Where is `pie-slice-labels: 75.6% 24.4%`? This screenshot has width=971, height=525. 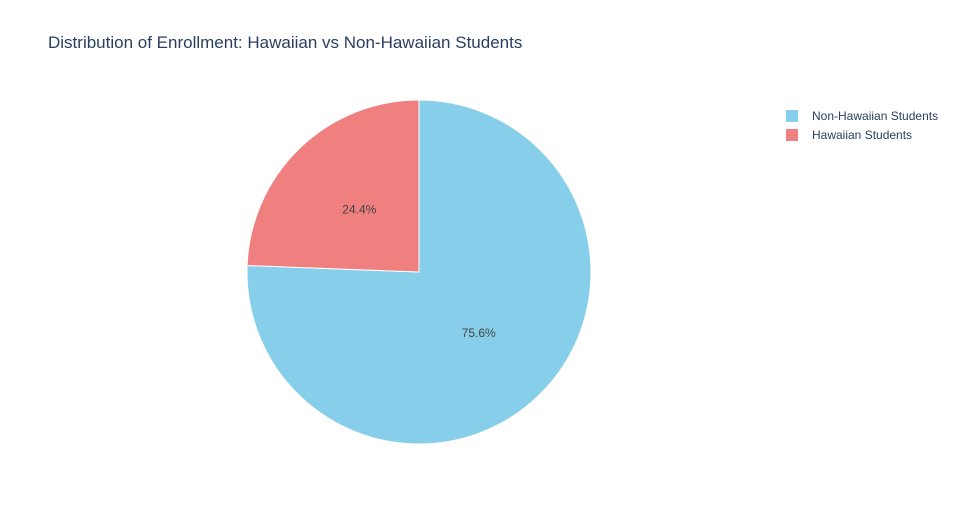 pie-slice-labels: 75.6% 24.4% is located at coordinates (419, 271).